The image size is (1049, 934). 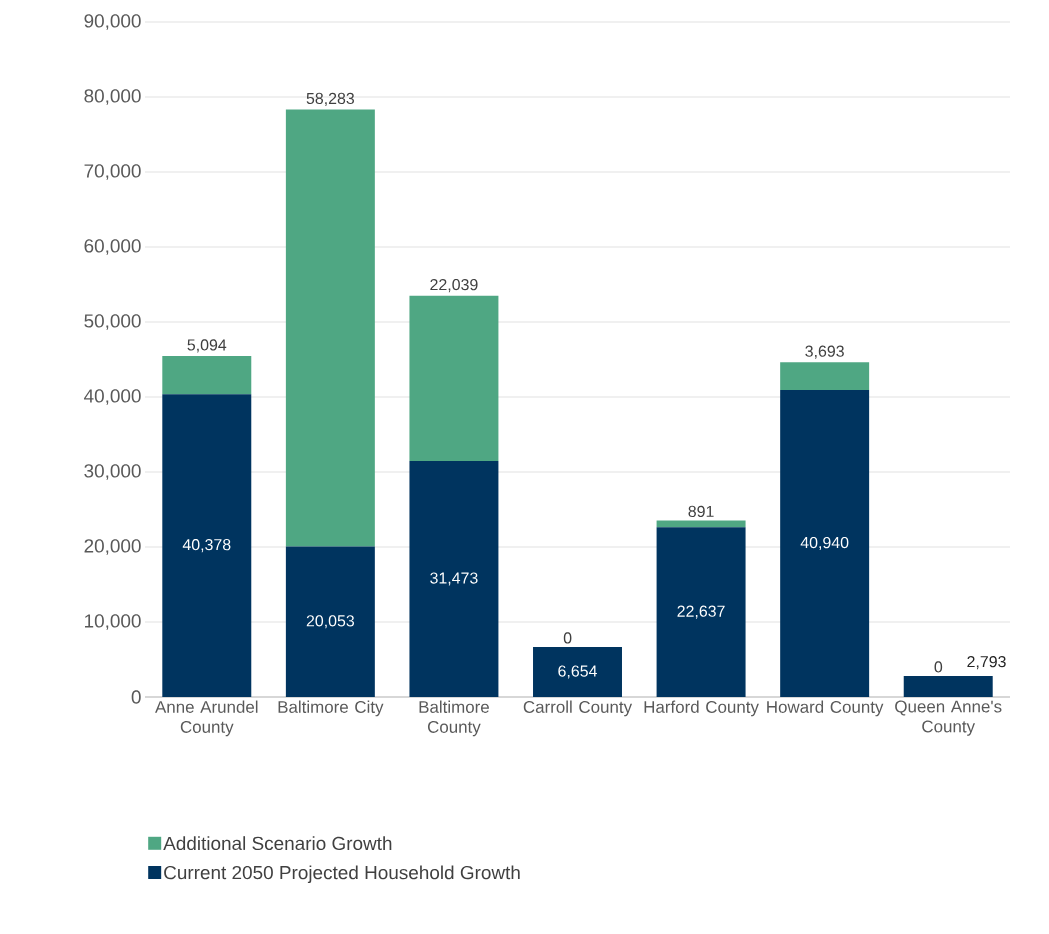 I want to click on y-tick-label: 10,000, so click(x=113, y=622).